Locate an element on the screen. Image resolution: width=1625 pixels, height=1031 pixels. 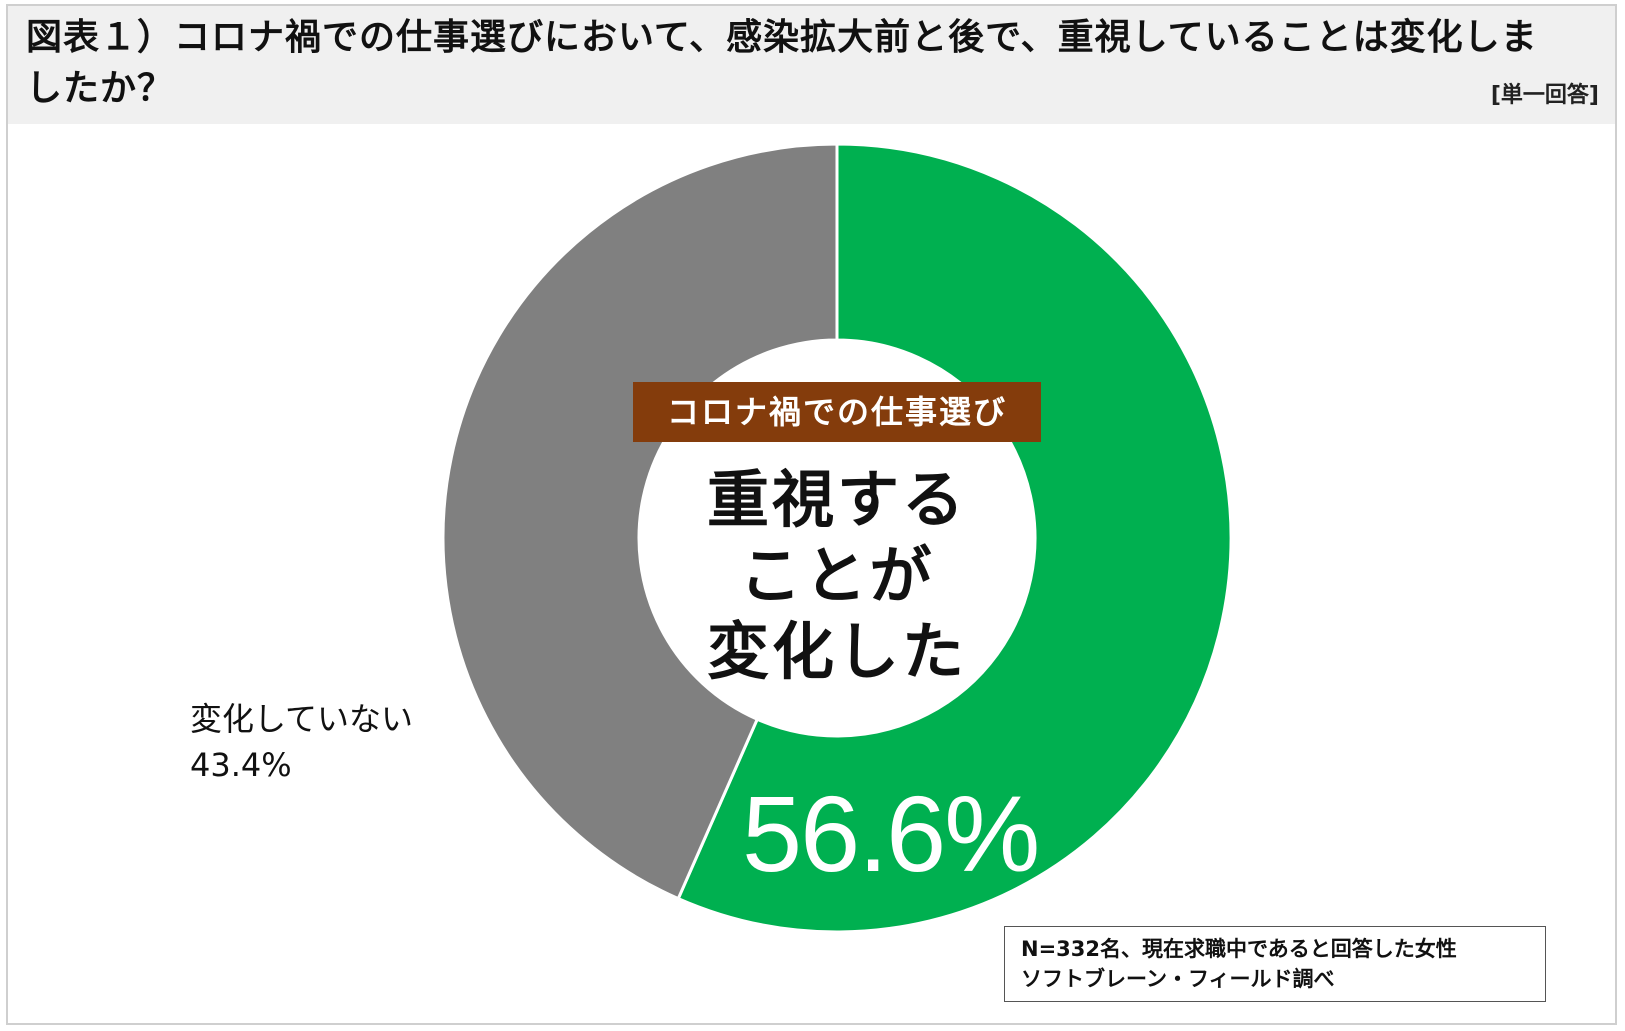
source-note-line-1: N=332名、現在求職中であると回答した女性 is located at coordinates (1239, 949).